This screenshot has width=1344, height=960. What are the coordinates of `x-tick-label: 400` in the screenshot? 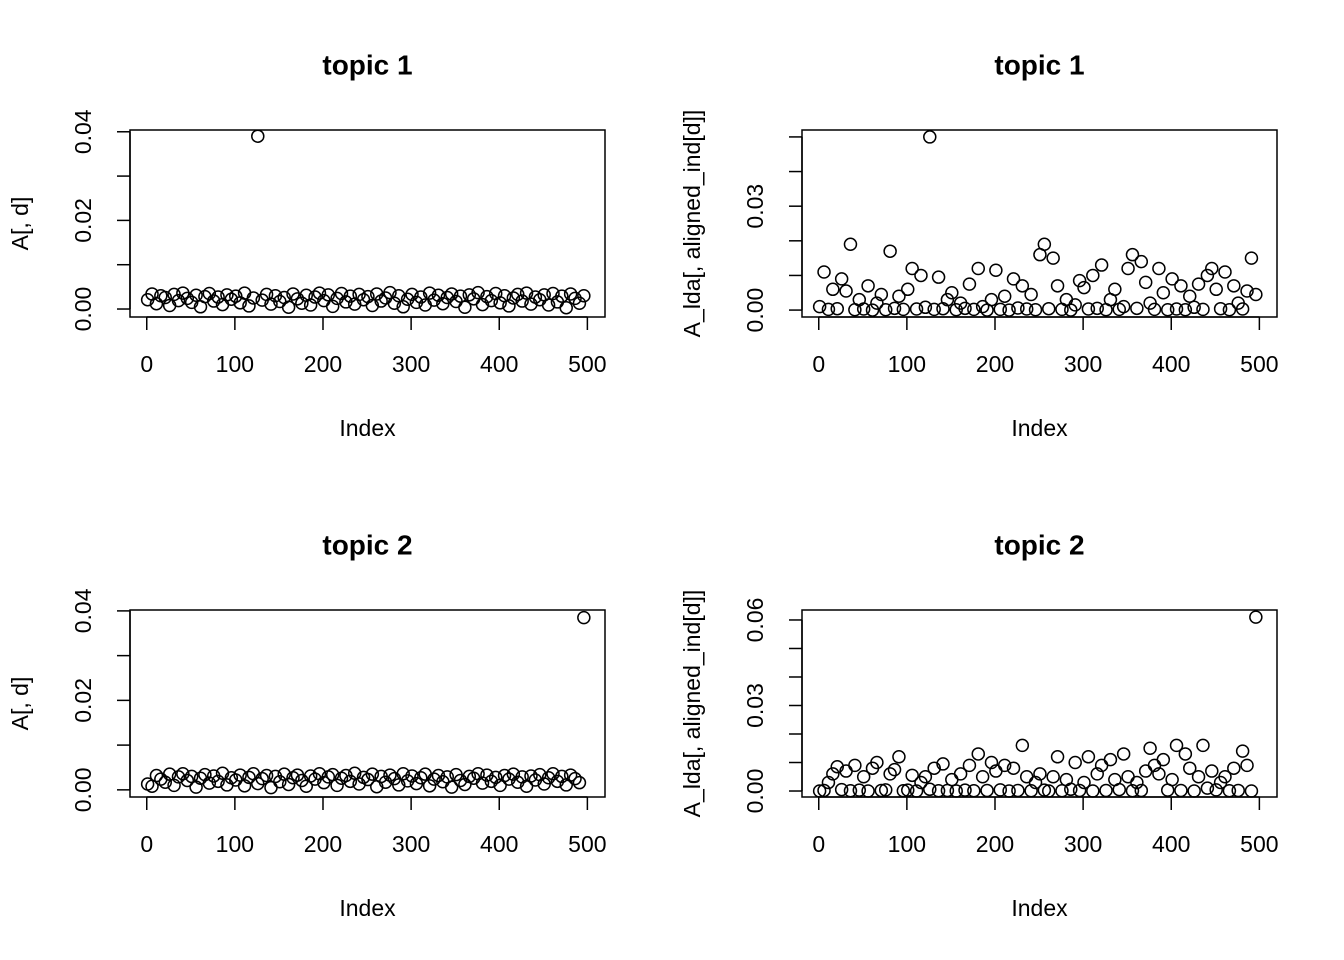 It's located at (499, 844).